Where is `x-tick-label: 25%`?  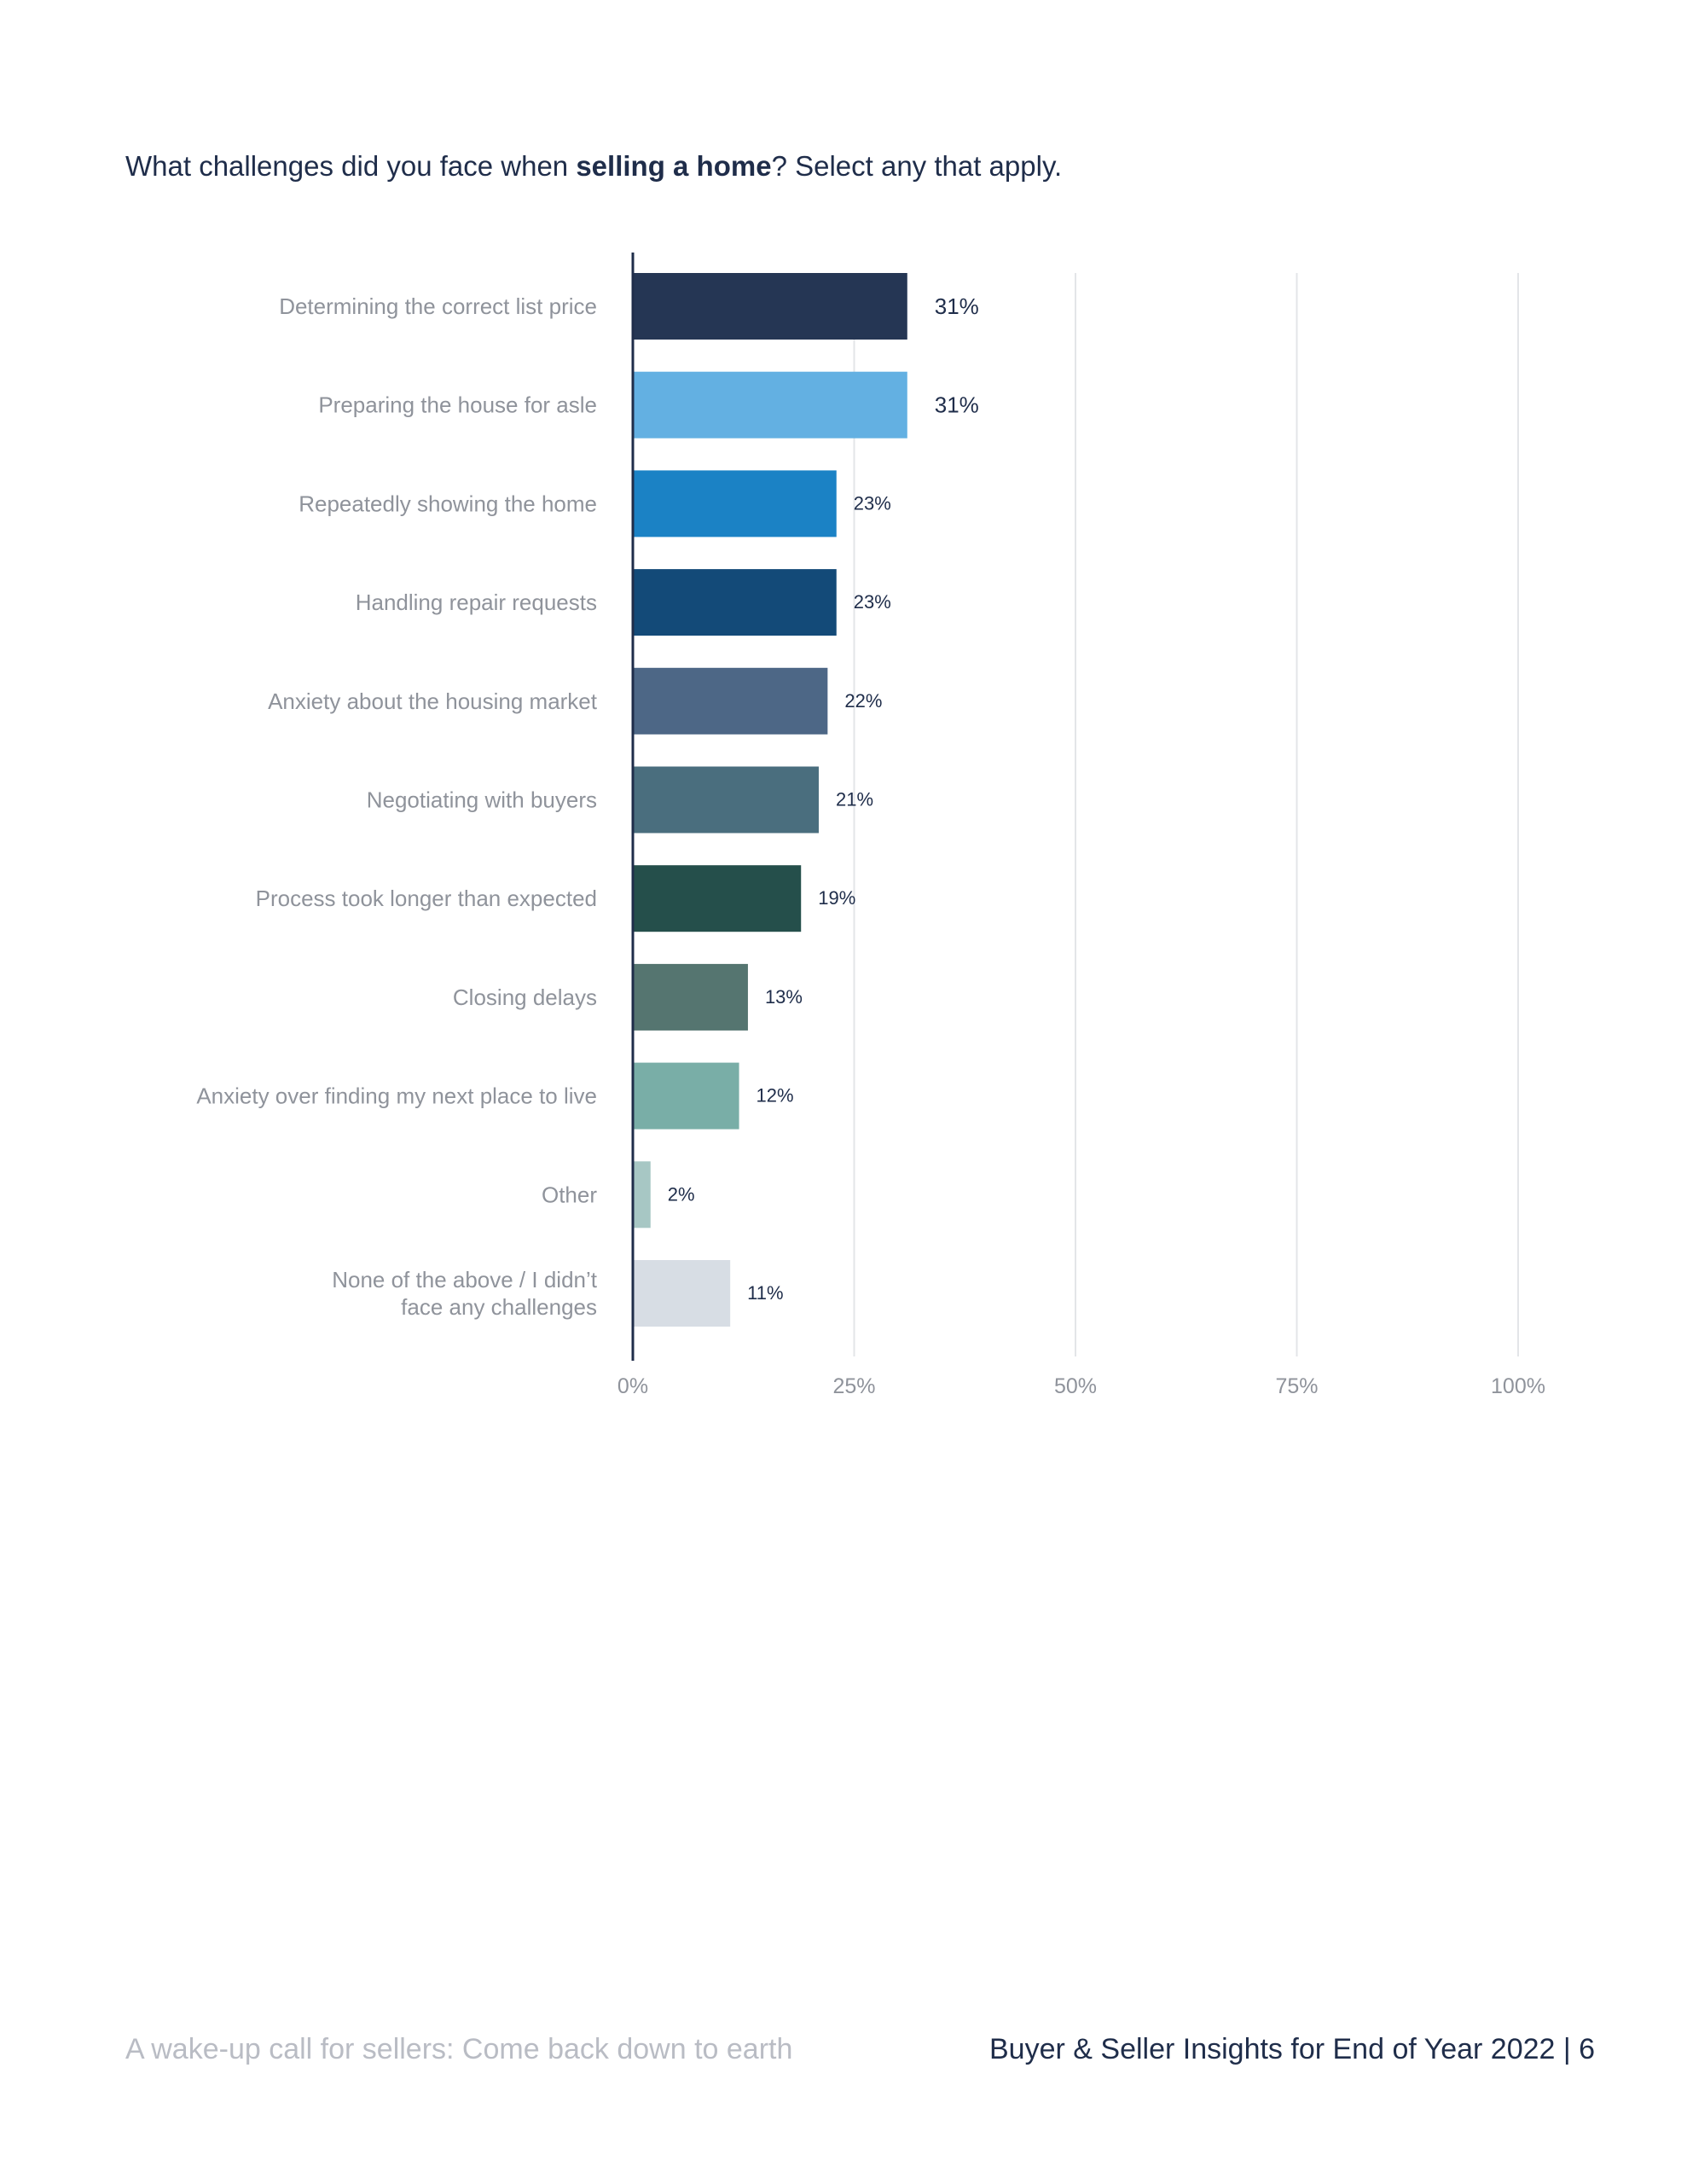
x-tick-label: 25% is located at coordinates (854, 1386).